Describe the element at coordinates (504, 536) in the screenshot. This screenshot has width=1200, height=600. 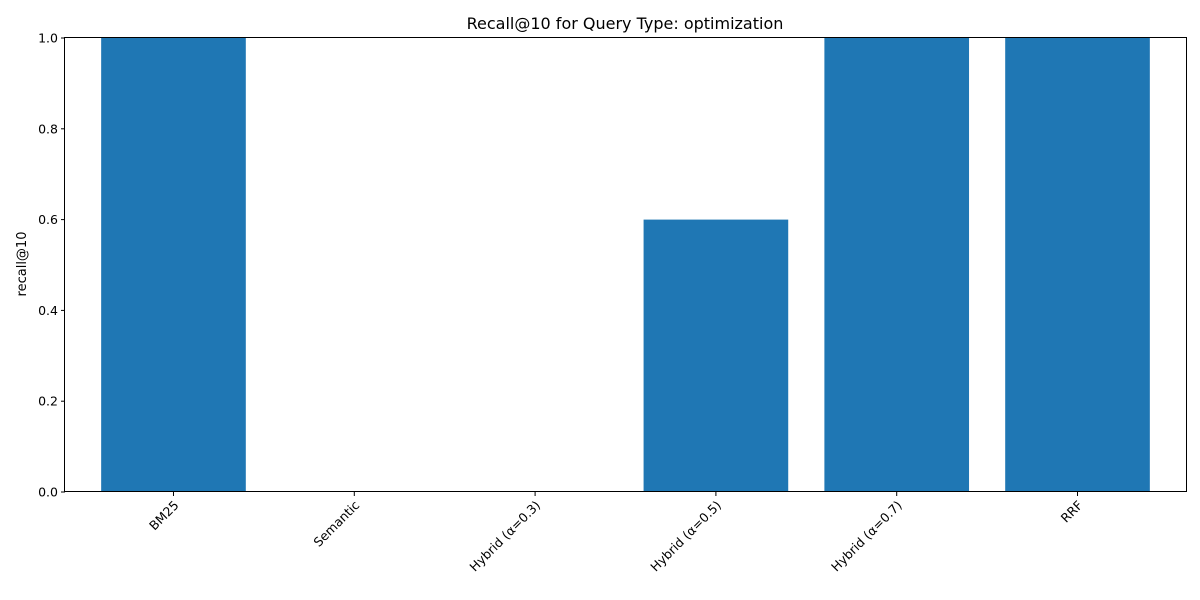
I see `x-tick-label: Hybrid (α=0.3)` at that location.